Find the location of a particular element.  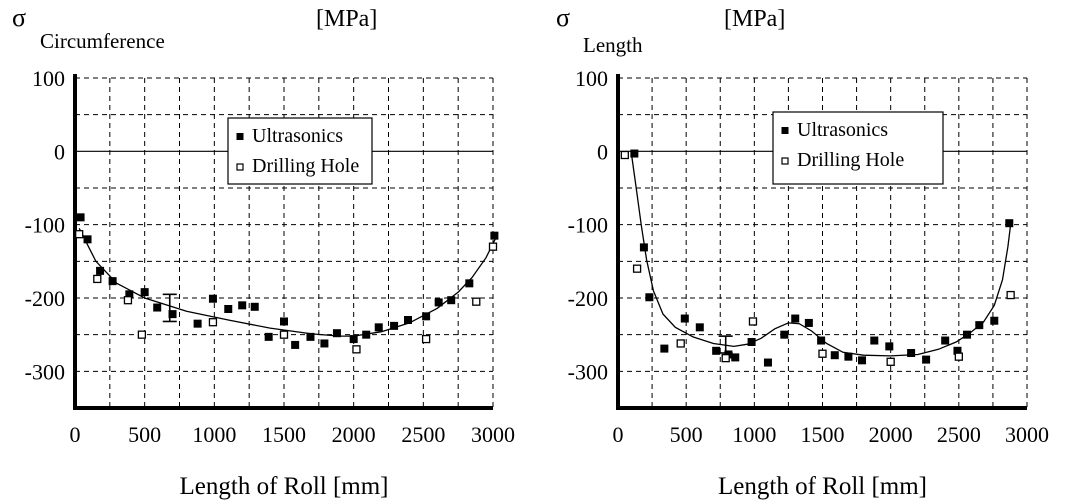

series-ultrasonics is located at coordinates (287, 281).